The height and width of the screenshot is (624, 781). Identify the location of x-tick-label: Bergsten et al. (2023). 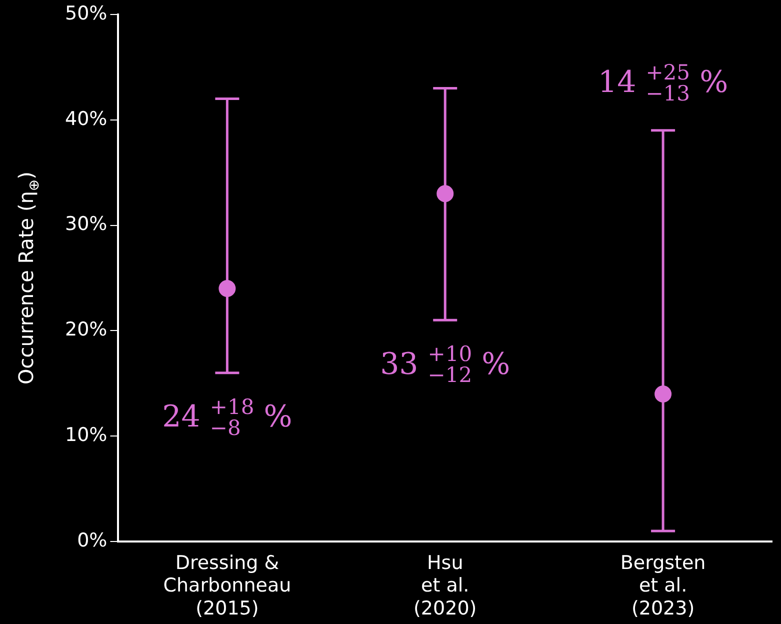
(663, 586).